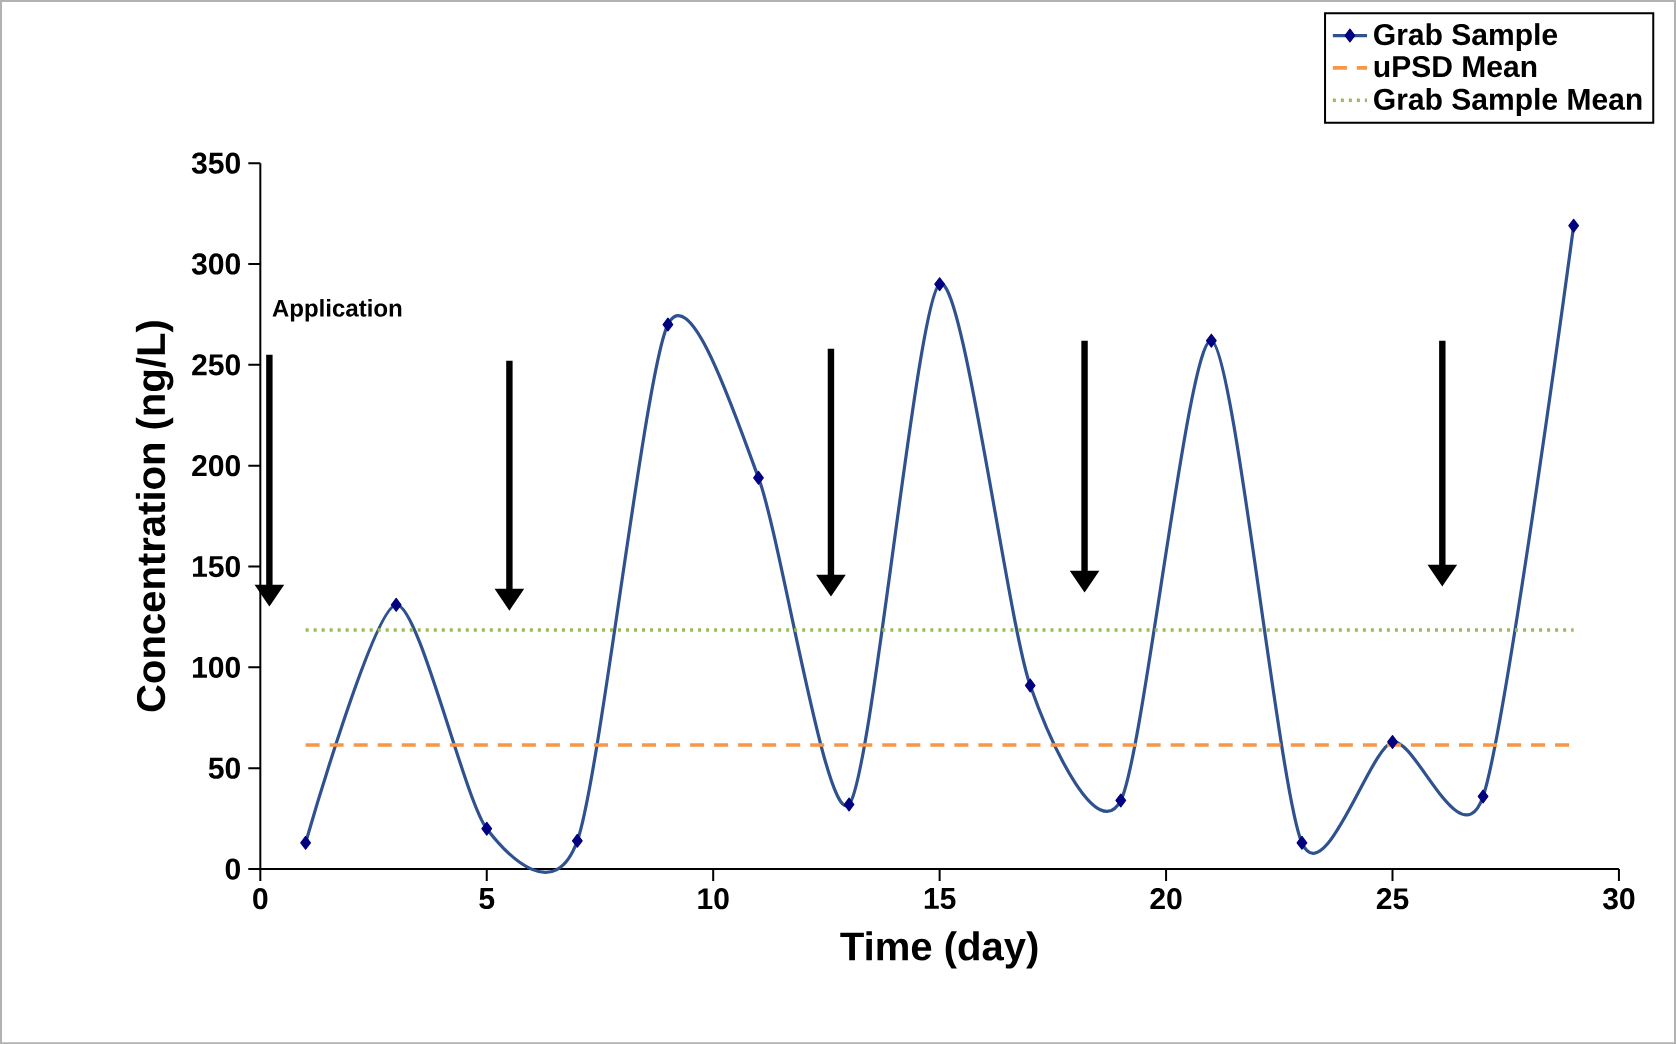 The height and width of the screenshot is (1044, 1676). Describe the element at coordinates (1618, 899) in the screenshot. I see `x-tick-label: 30` at that location.